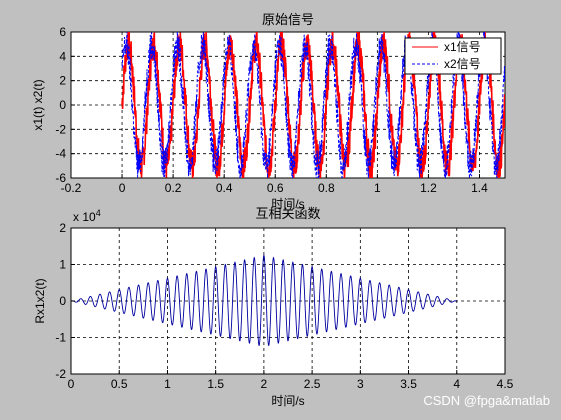  Describe the element at coordinates (462, 47) in the screenshot. I see `legend-label-x1: x1信号` at that location.